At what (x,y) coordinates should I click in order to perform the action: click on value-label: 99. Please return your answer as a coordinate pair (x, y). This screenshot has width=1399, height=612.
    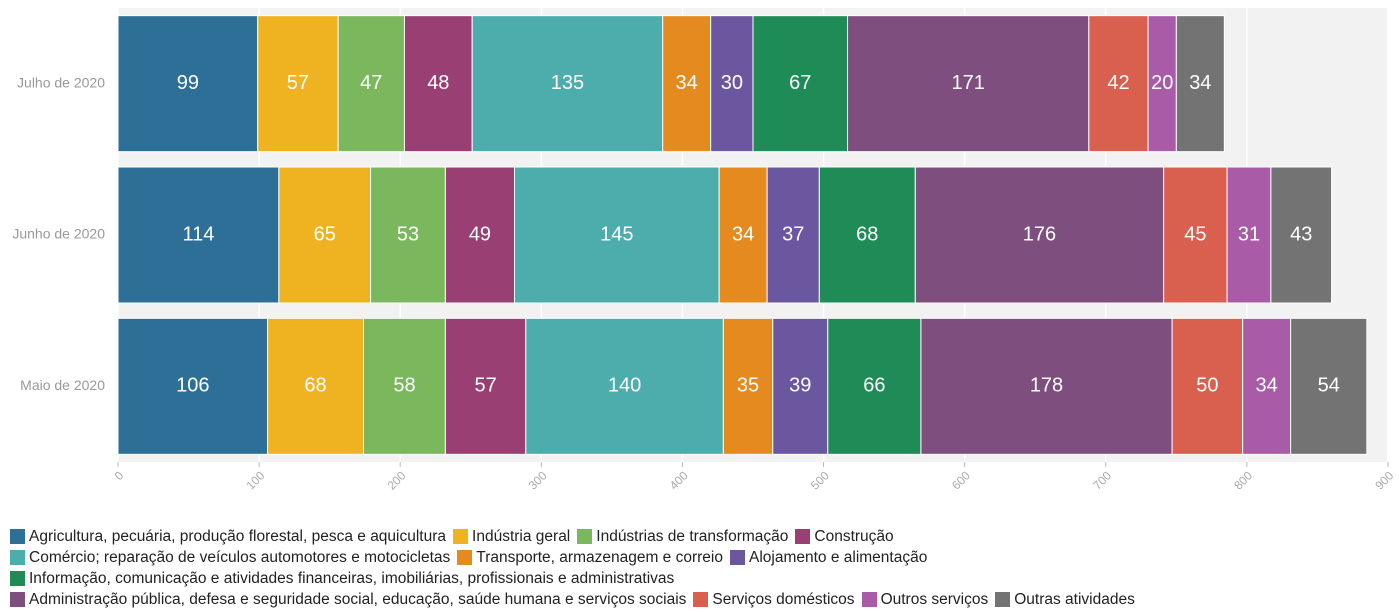
    Looking at the image, I should click on (188, 83).